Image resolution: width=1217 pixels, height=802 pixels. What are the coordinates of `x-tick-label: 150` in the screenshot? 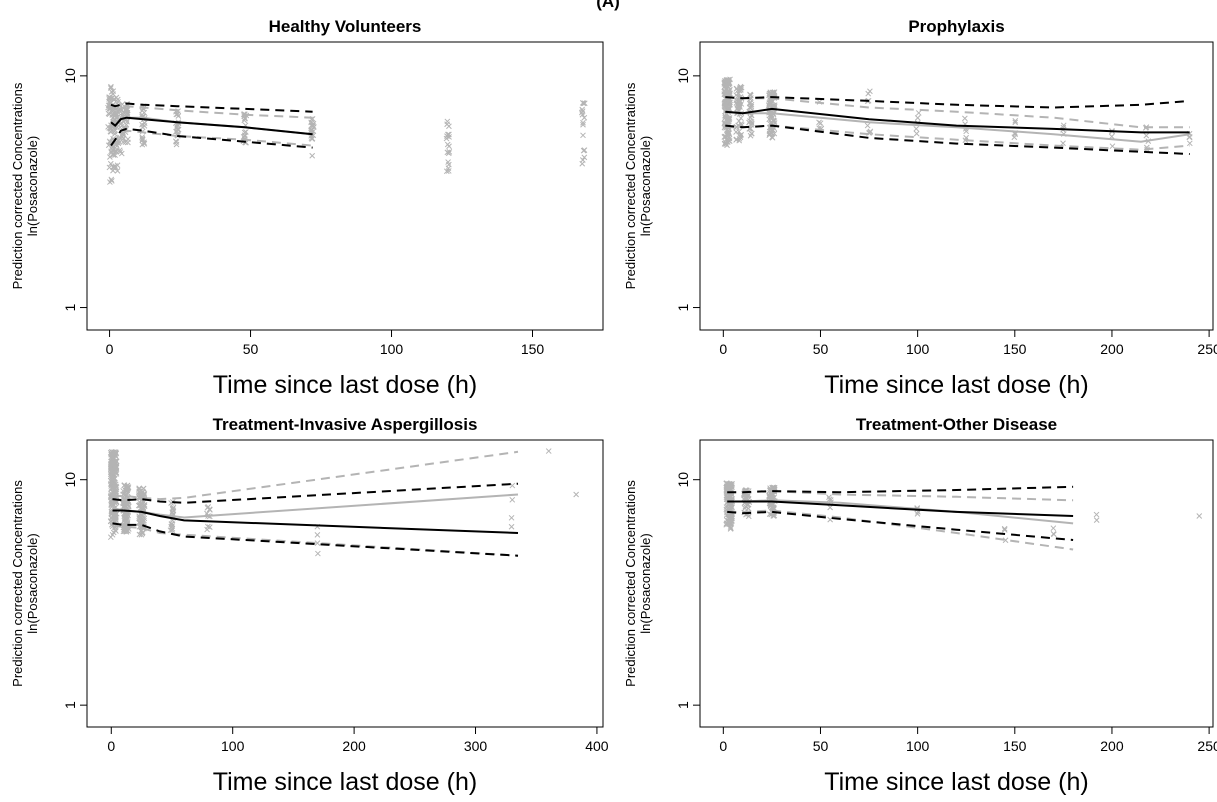 It's located at (1015, 349).